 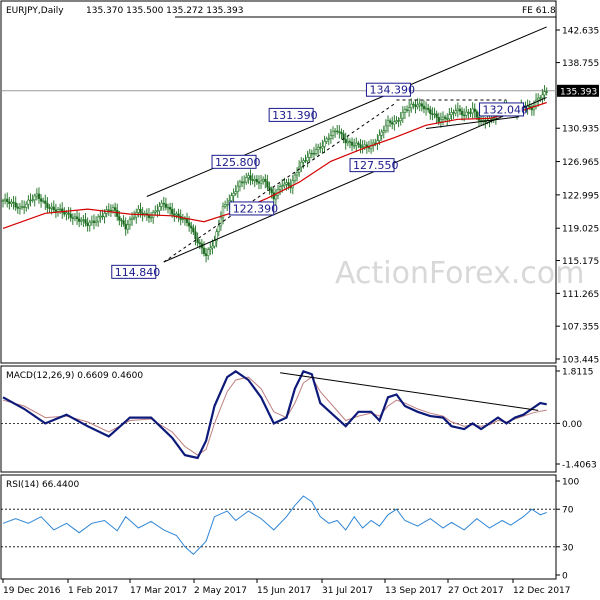 I want to click on rsi-layer, so click(x=278, y=525).